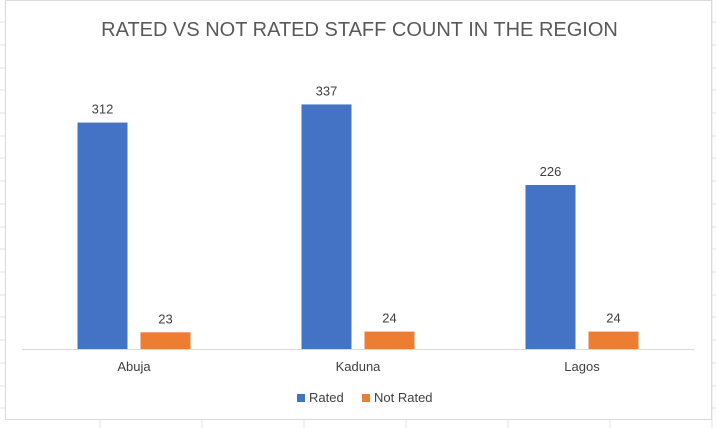 The height and width of the screenshot is (428, 716). What do you see at coordinates (327, 90) in the screenshot?
I see `data-label: 337` at bounding box center [327, 90].